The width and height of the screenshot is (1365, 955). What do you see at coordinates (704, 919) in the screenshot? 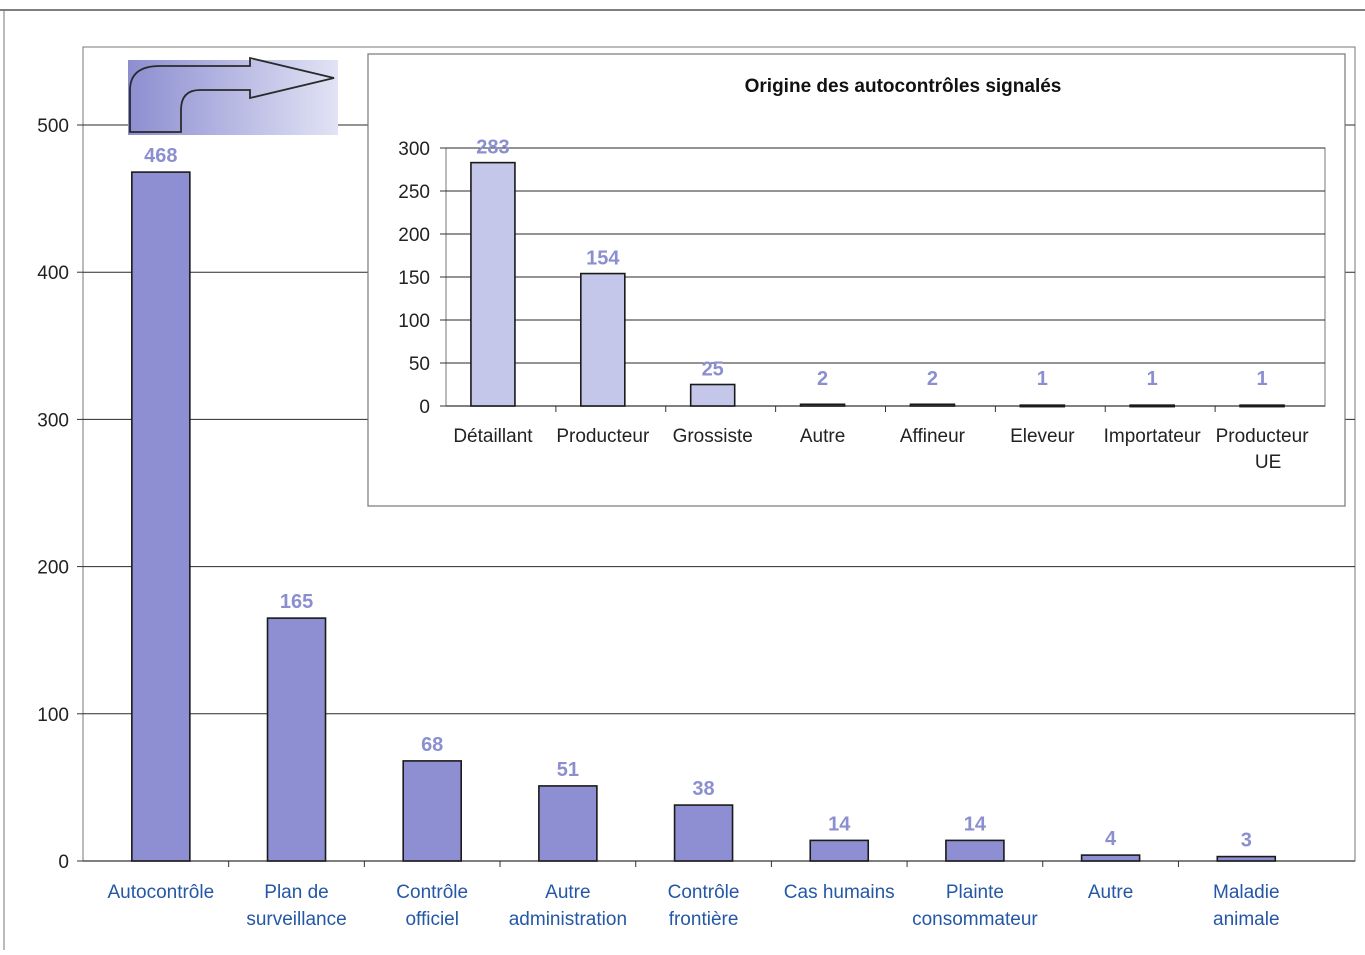
I see `main-x-tick-label: frontière` at bounding box center [704, 919].